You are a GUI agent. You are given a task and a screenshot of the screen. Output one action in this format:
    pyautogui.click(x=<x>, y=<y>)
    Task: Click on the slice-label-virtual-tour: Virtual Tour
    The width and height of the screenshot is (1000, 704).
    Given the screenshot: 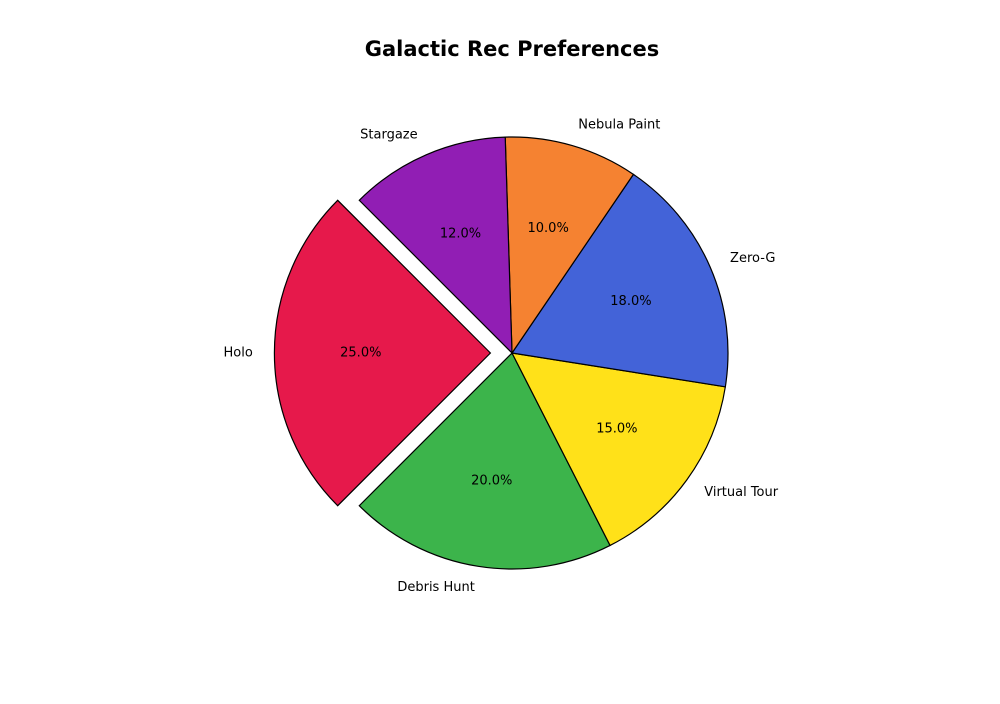 What is the action you would take?
    pyautogui.click(x=741, y=492)
    